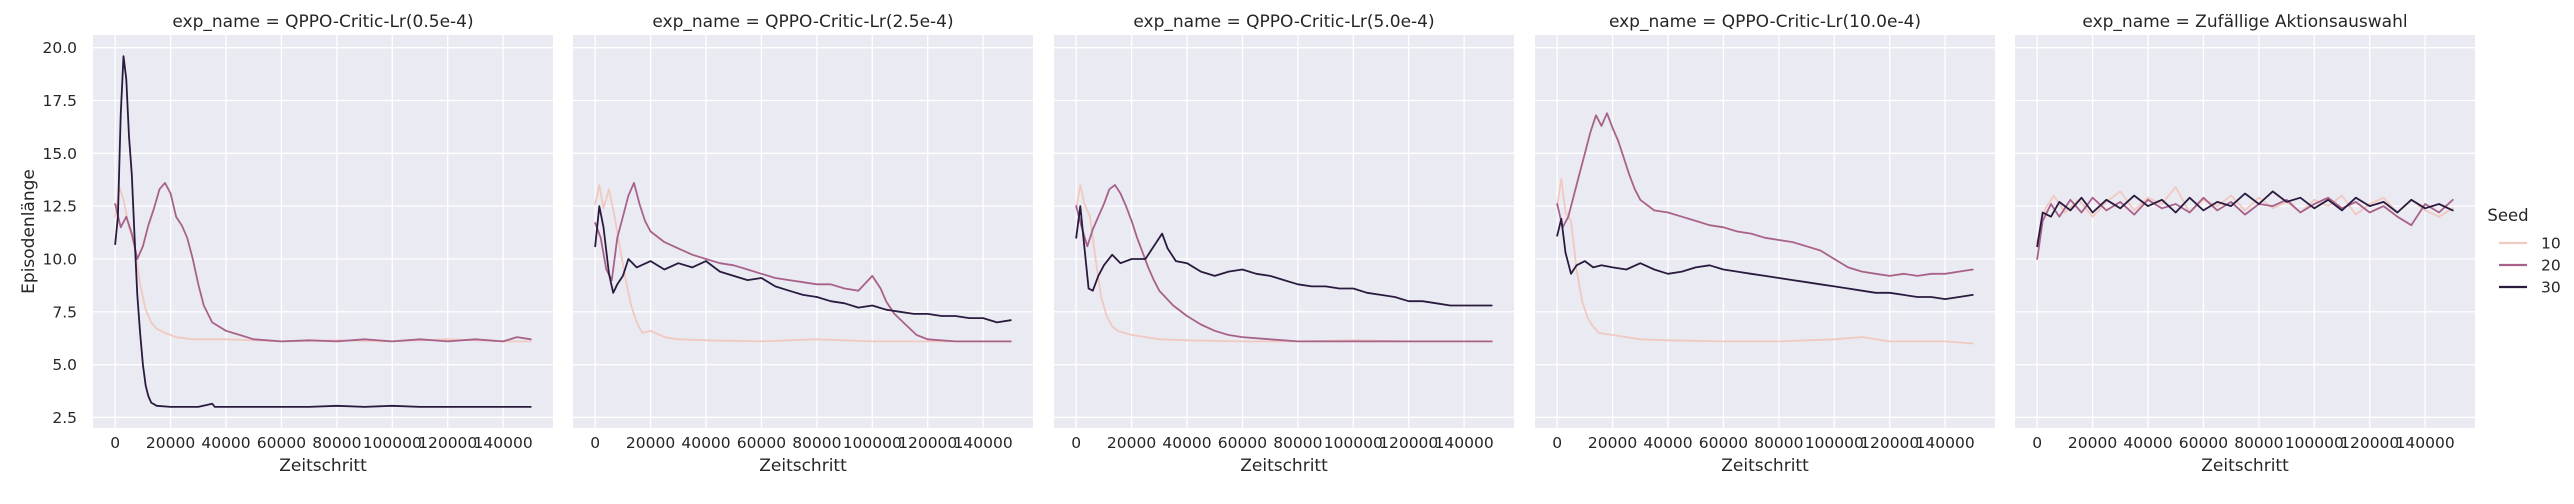 This screenshot has height=504, width=2574. Describe the element at coordinates (59, 48) in the screenshot. I see `y-tick-label: 20.0` at that location.